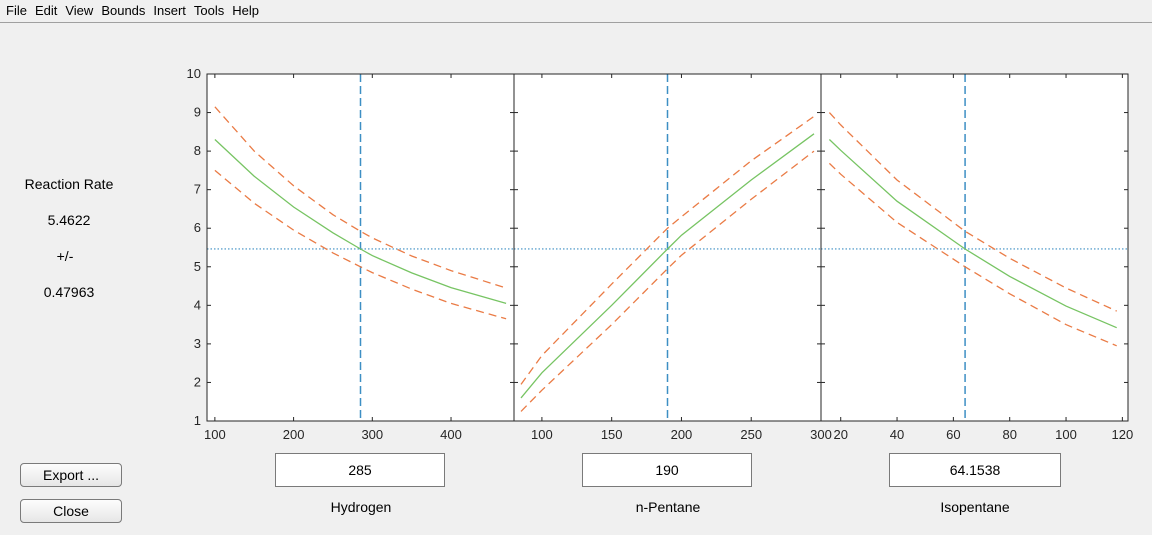 The image size is (1152, 535). I want to click on menu-bounds: Bounds, so click(123, 10).